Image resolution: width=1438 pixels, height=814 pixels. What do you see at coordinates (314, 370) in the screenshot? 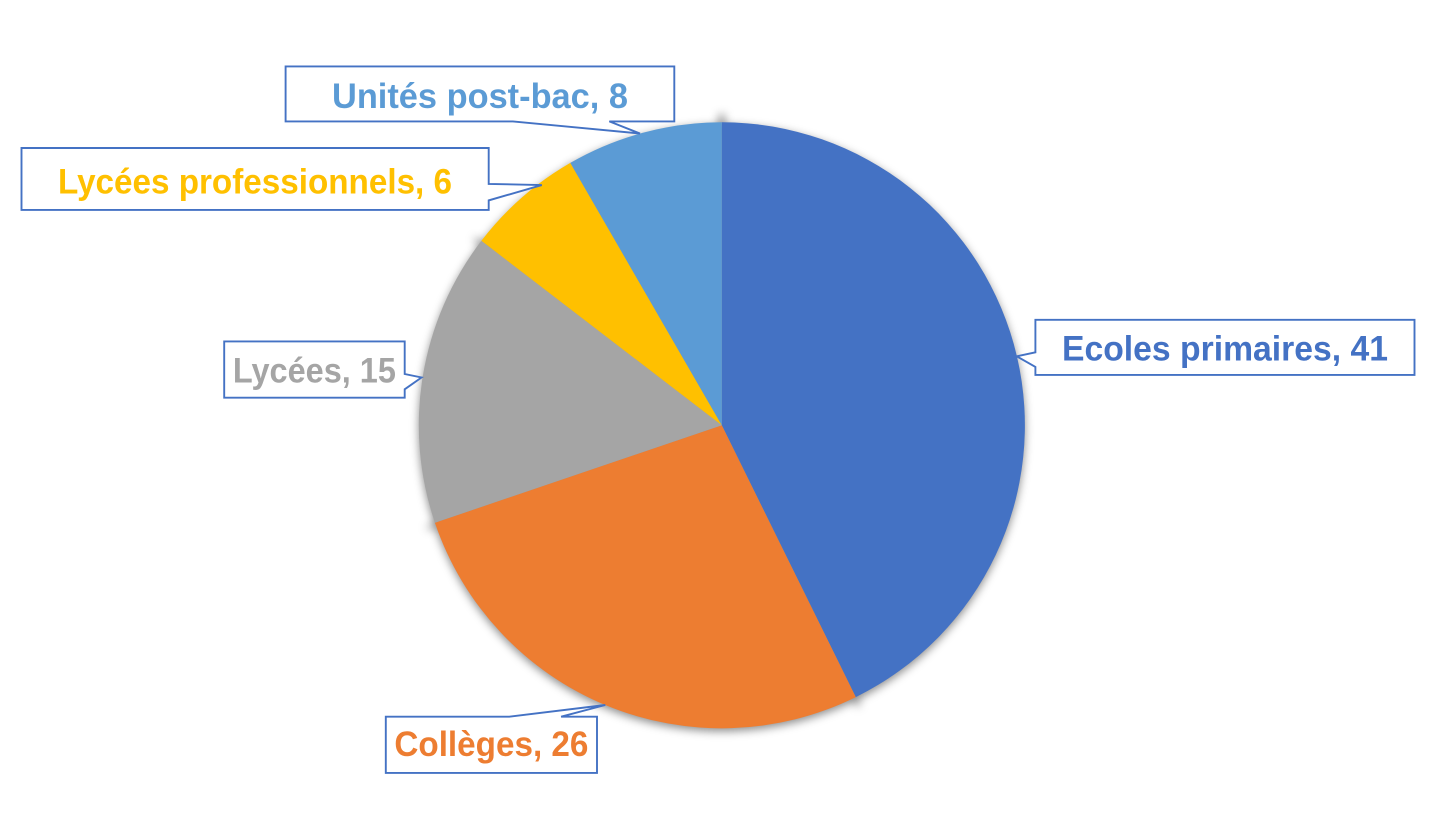
I see `svg-text: Lycées, 15` at bounding box center [314, 370].